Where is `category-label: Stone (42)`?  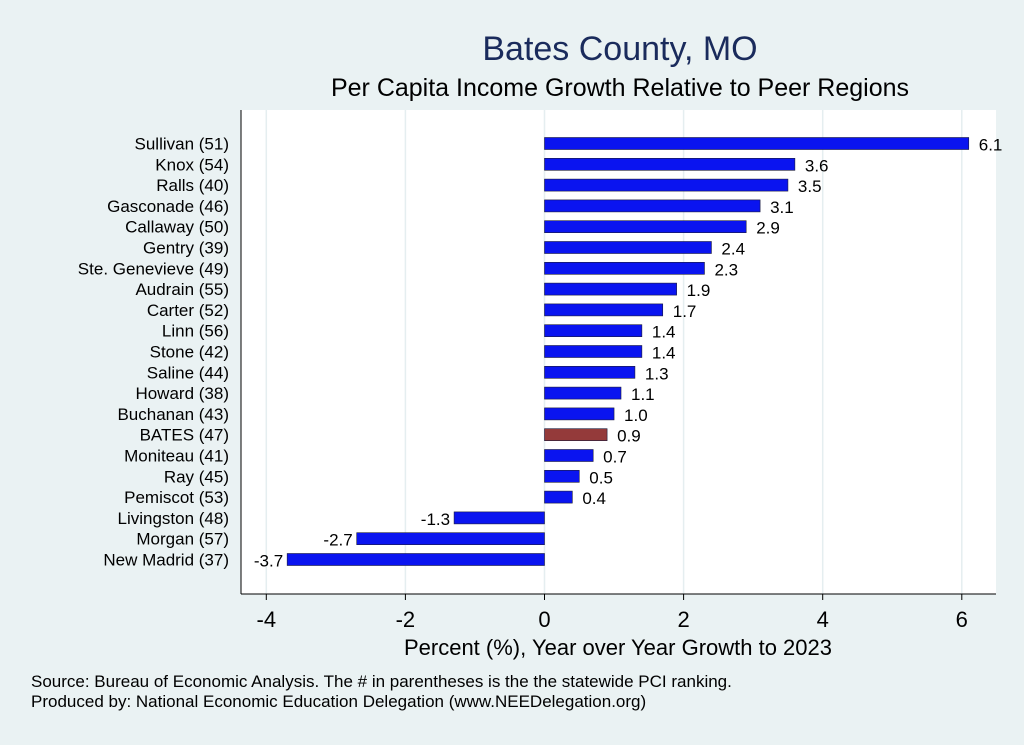
category-label: Stone (42) is located at coordinates (189, 352).